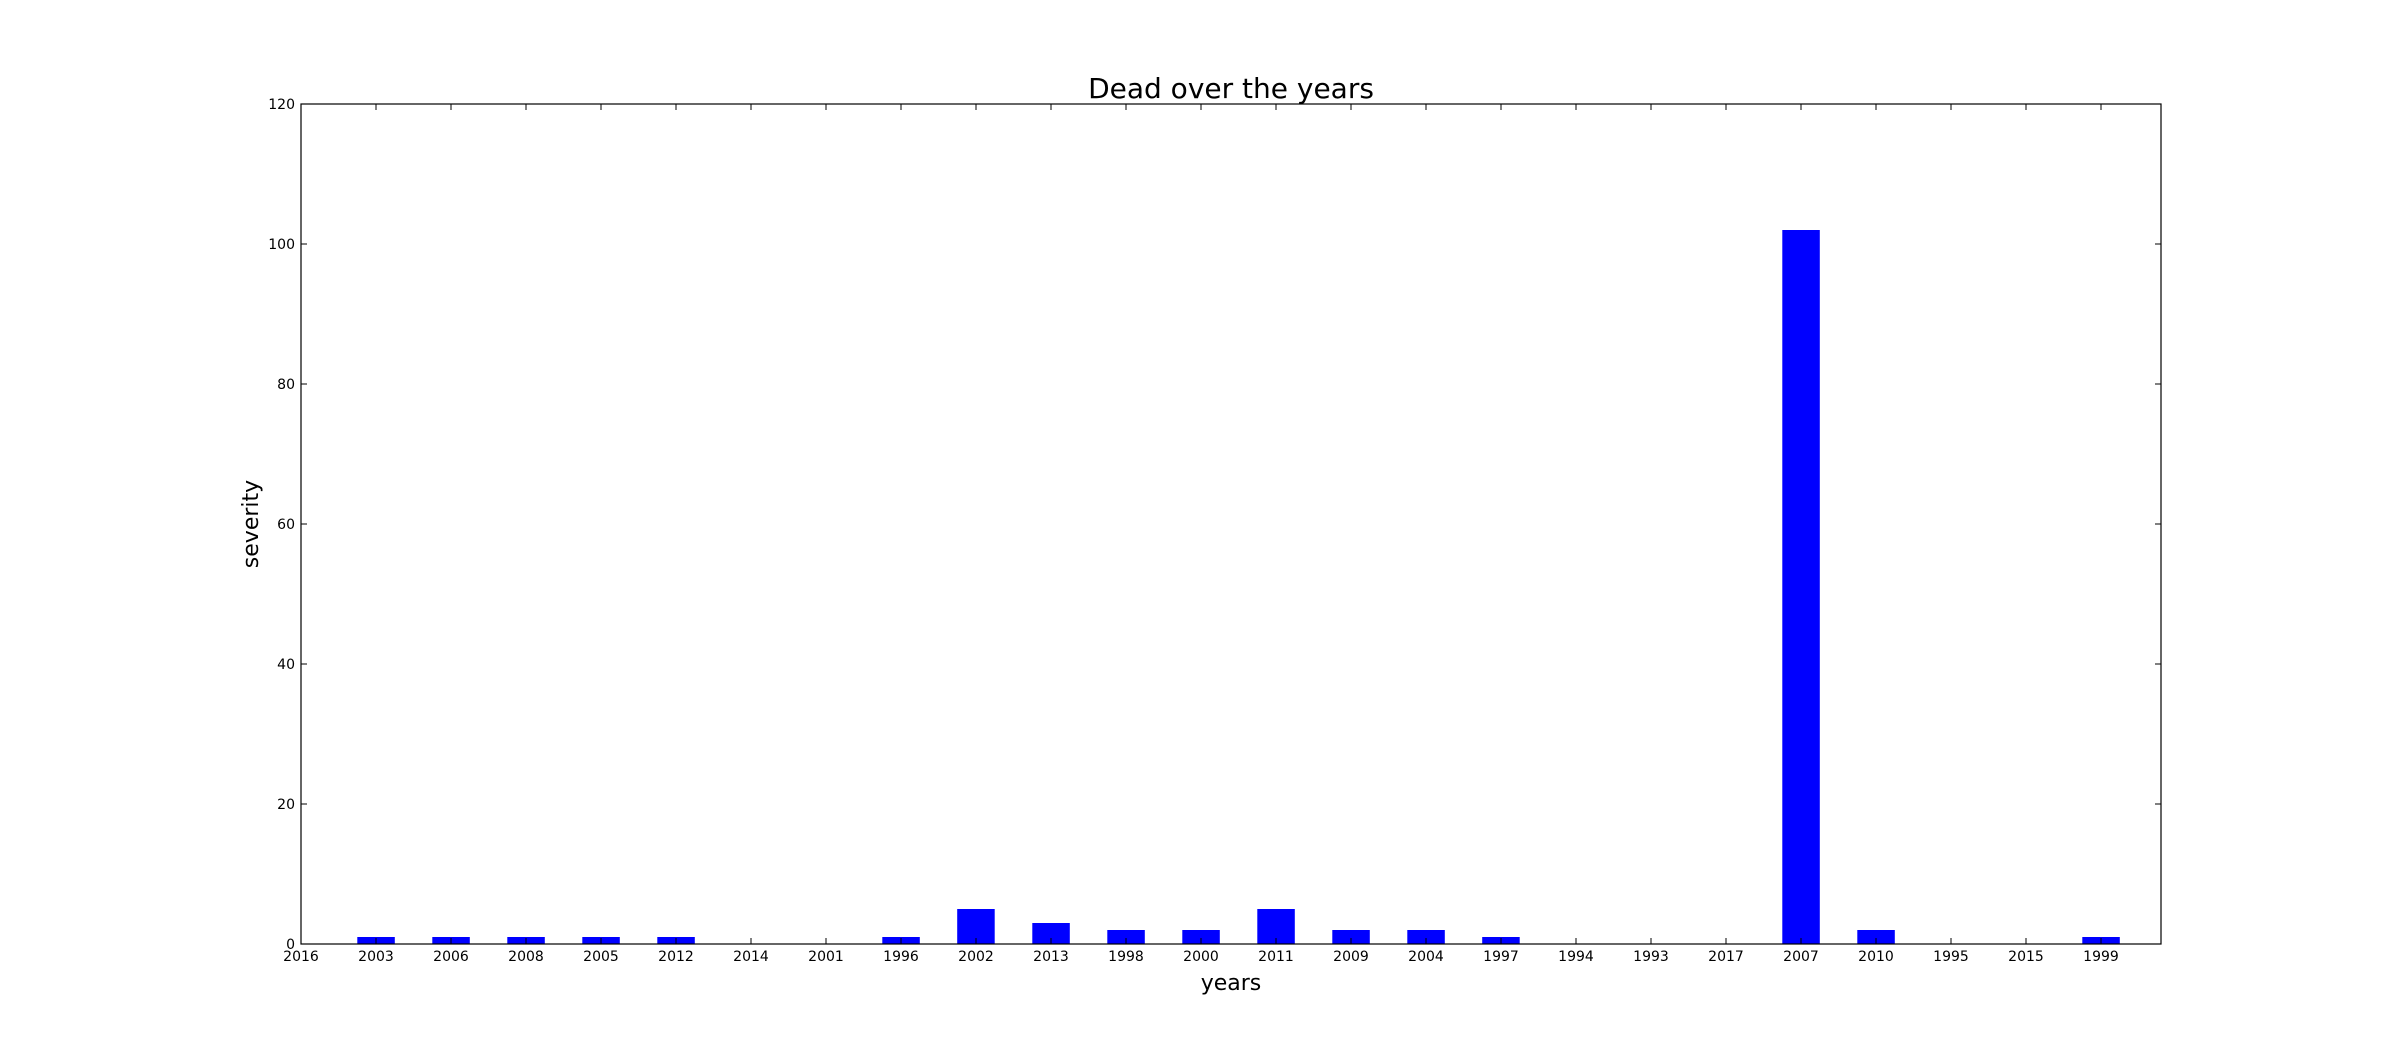  Describe the element at coordinates (301, 957) in the screenshot. I see `x-tick-label: 2016` at that location.